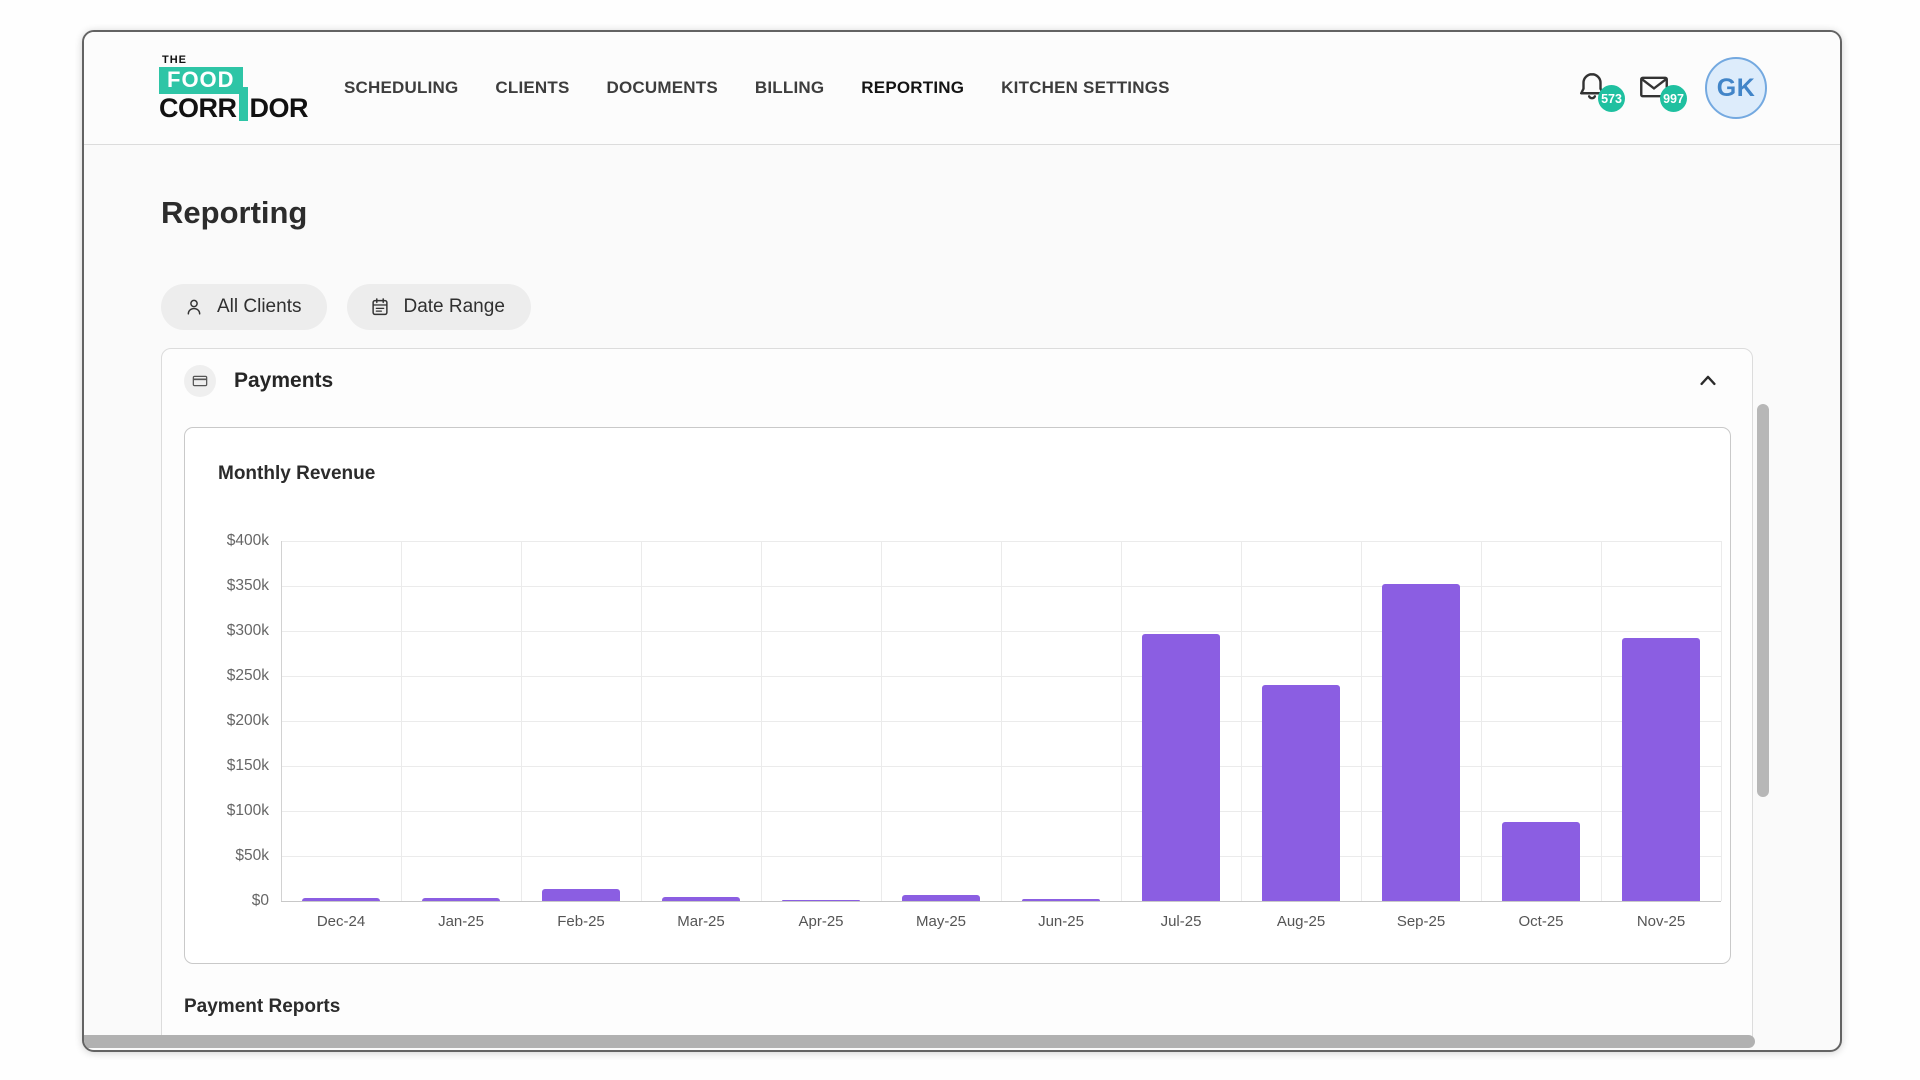 The height and width of the screenshot is (1080, 1920). I want to click on x-axis-tick-label: May-25, so click(941, 921).